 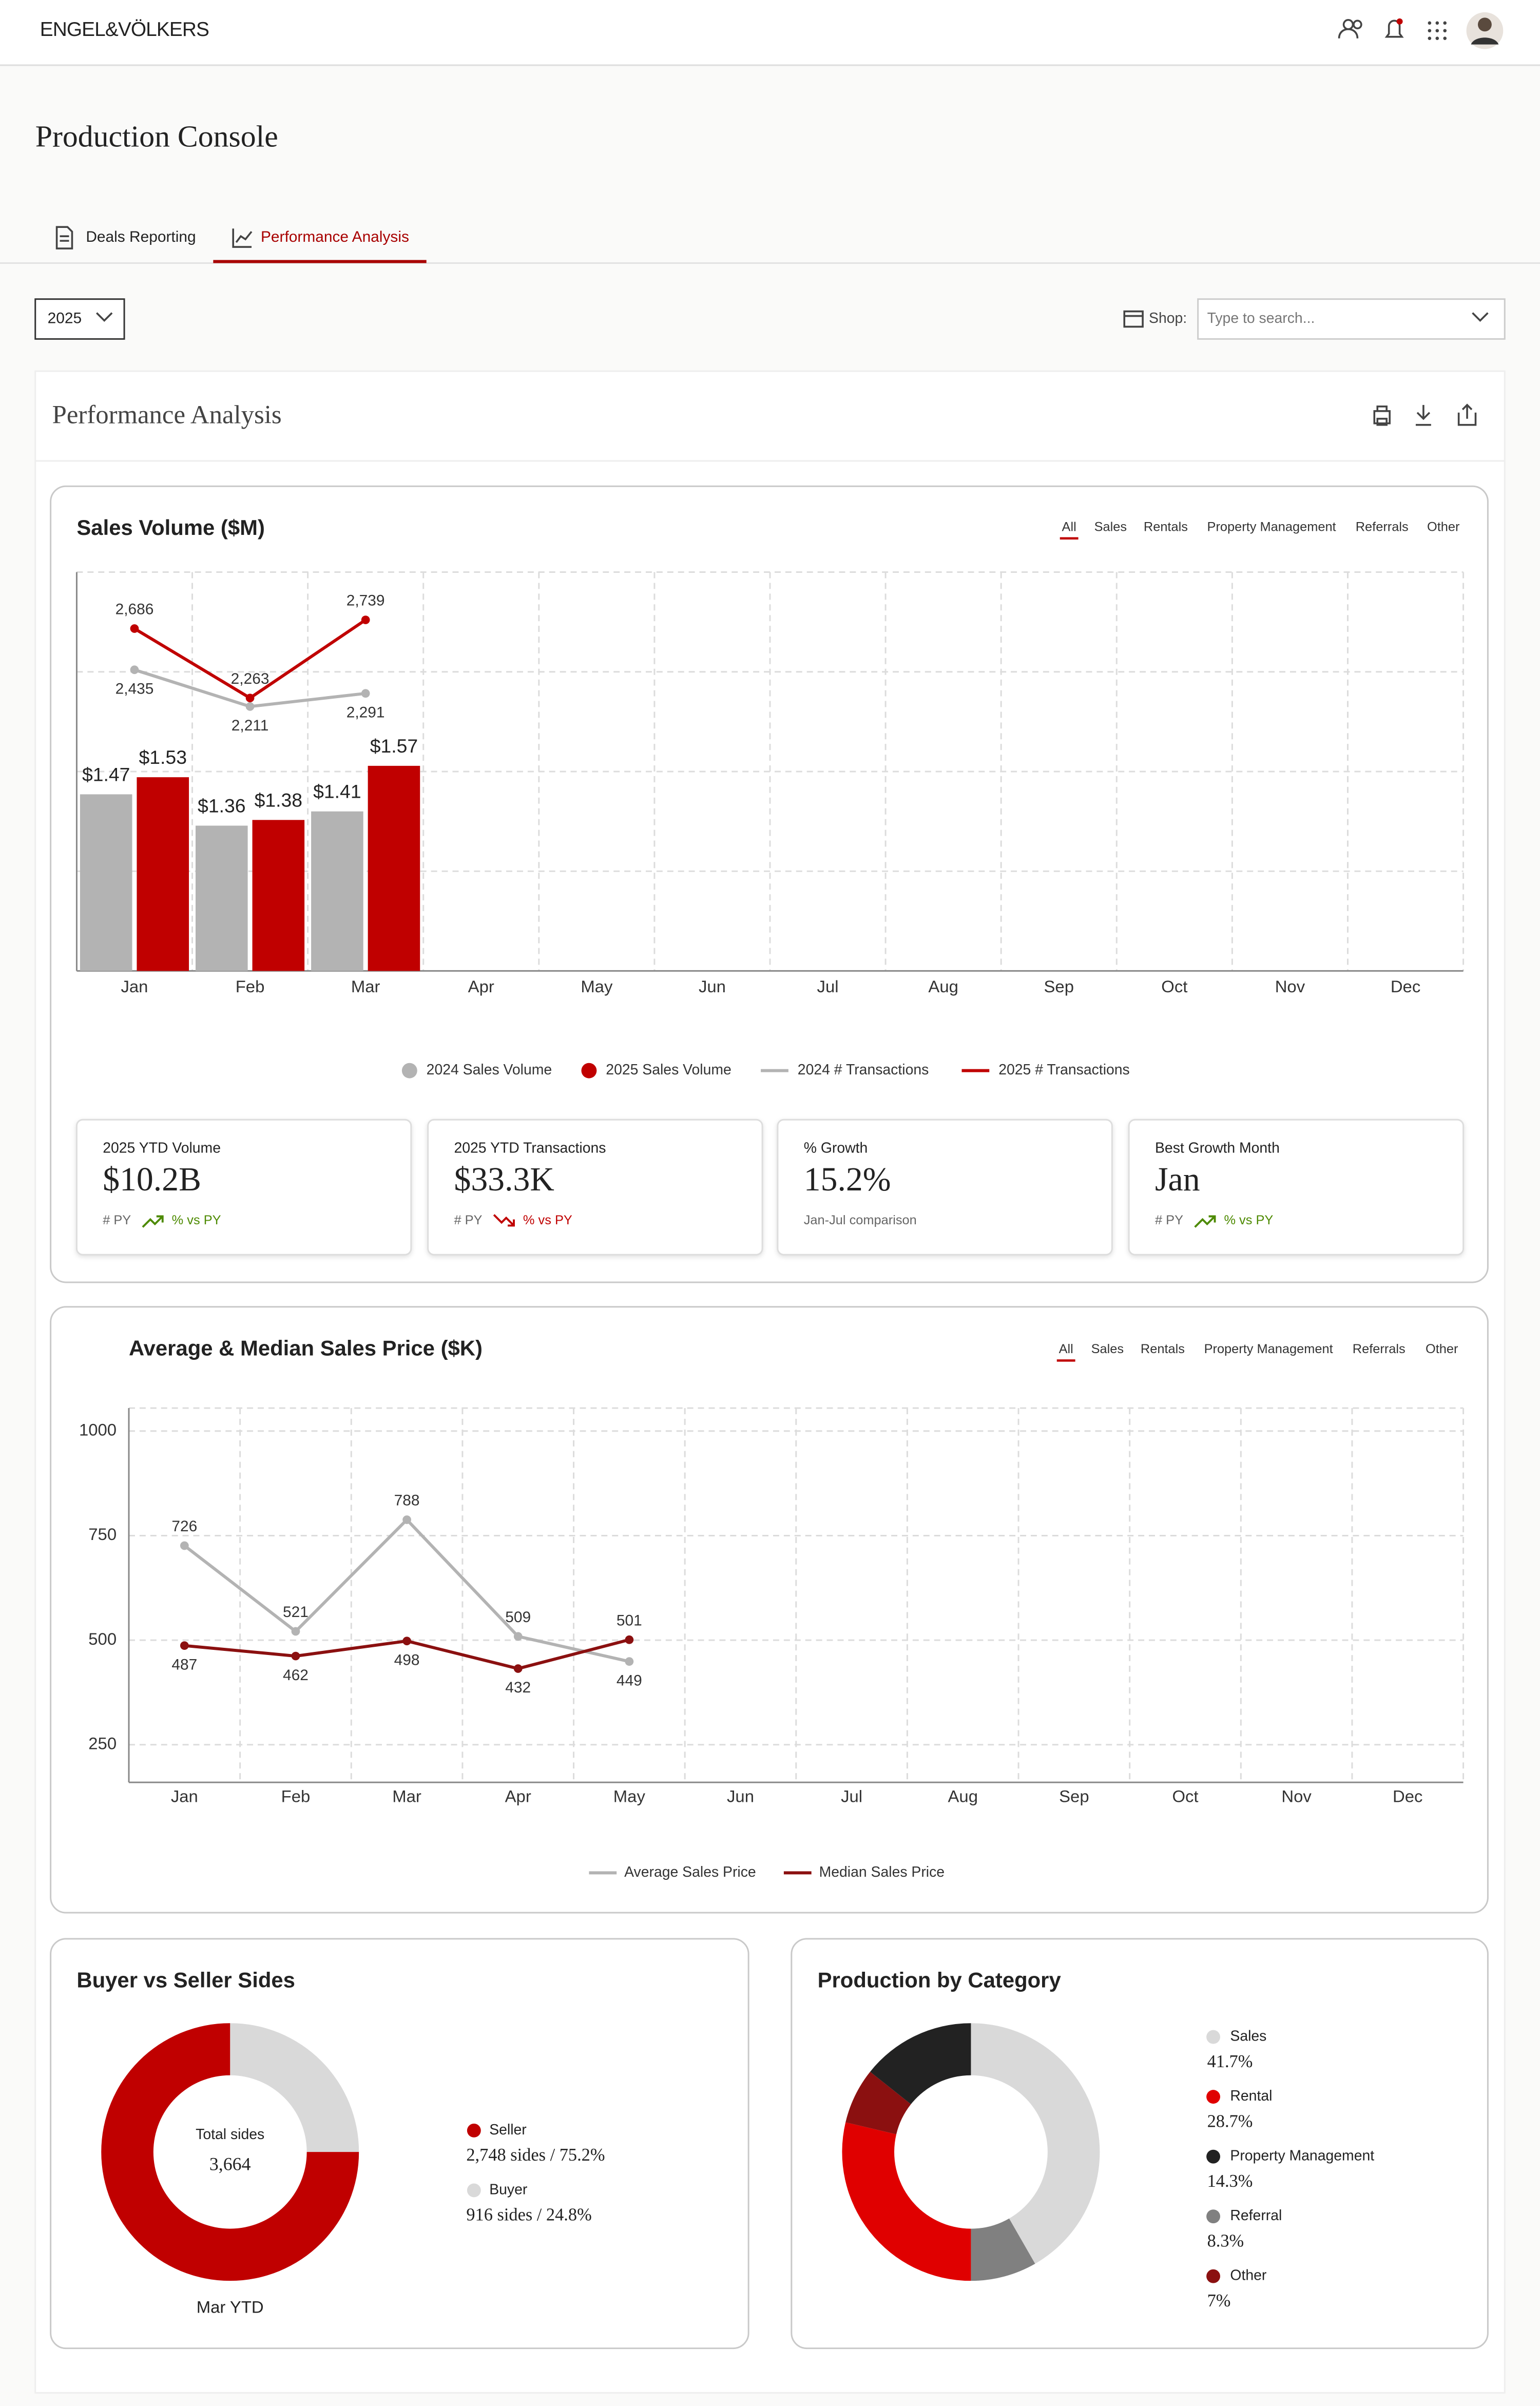 I want to click on legend-label: 2024 Sales Volume, so click(x=489, y=1070).